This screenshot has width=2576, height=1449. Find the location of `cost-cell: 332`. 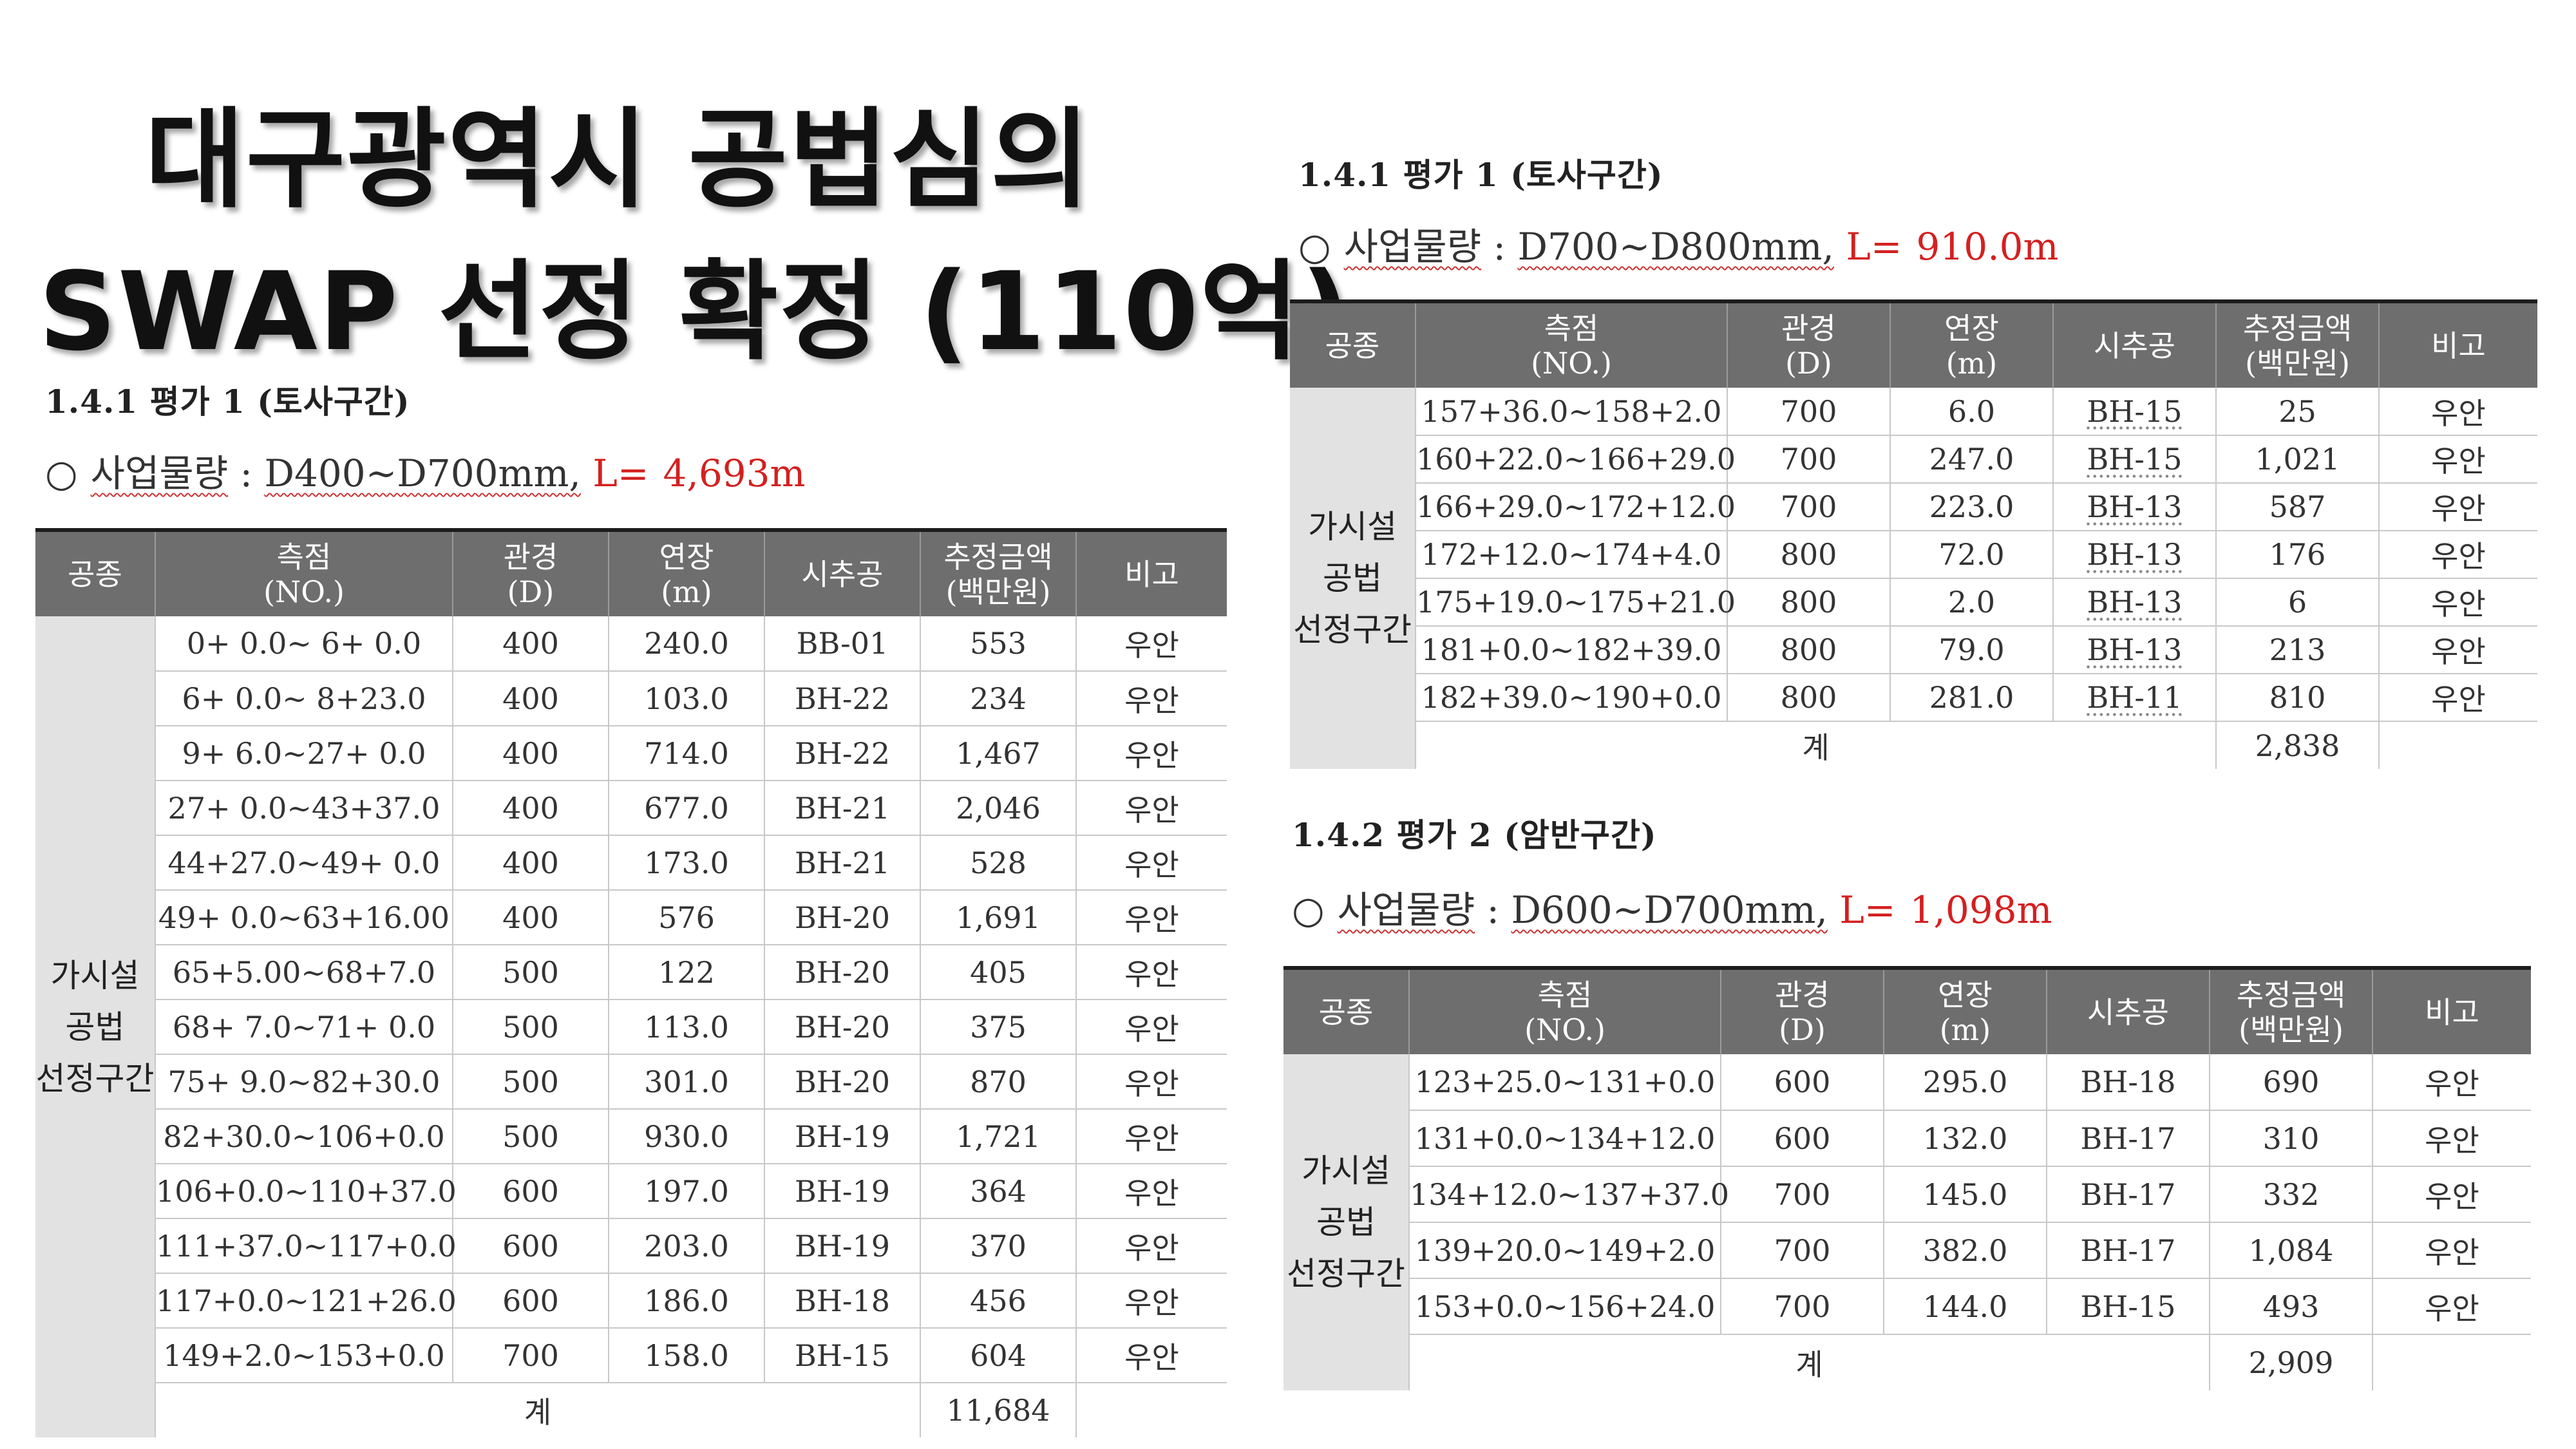

cost-cell: 332 is located at coordinates (2291, 1194).